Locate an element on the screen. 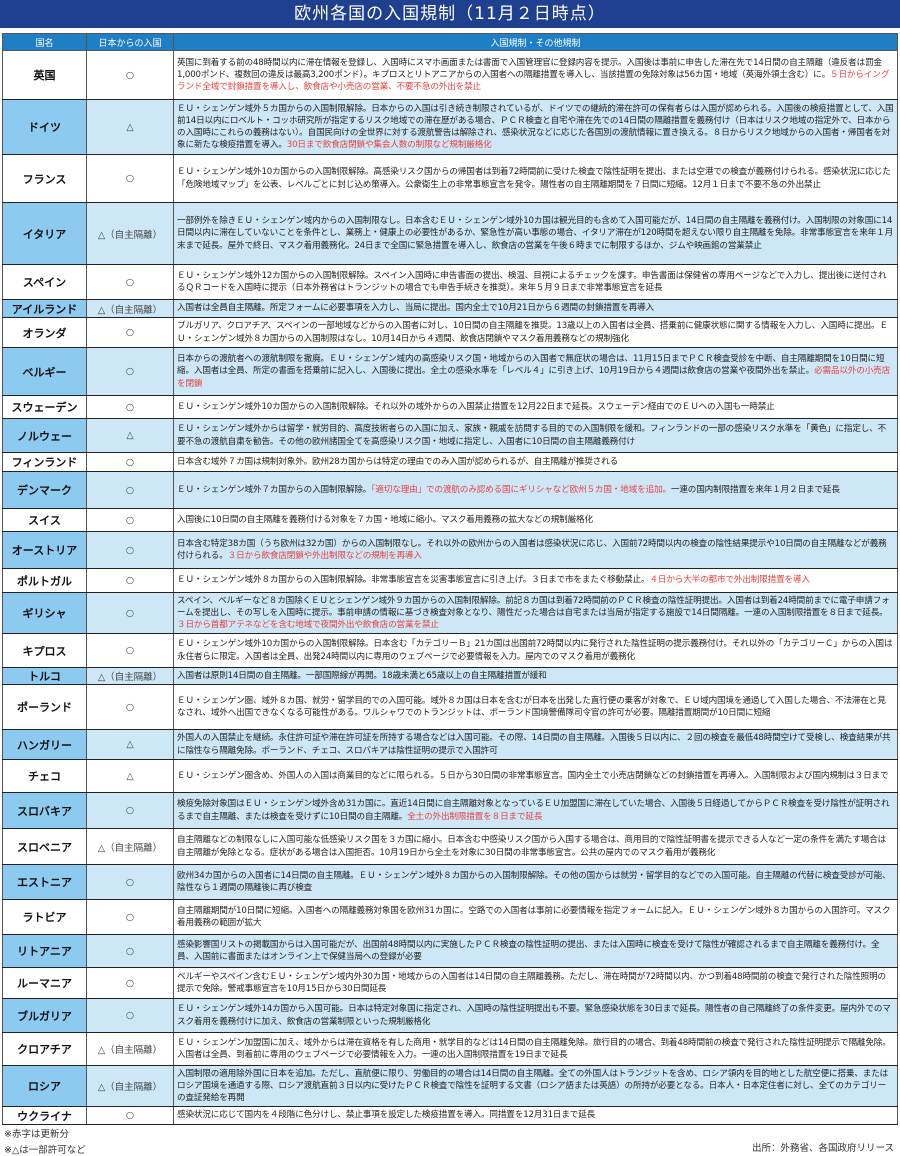 The width and height of the screenshot is (900, 1156). country-name: ハンガリー is located at coordinates (44, 744).